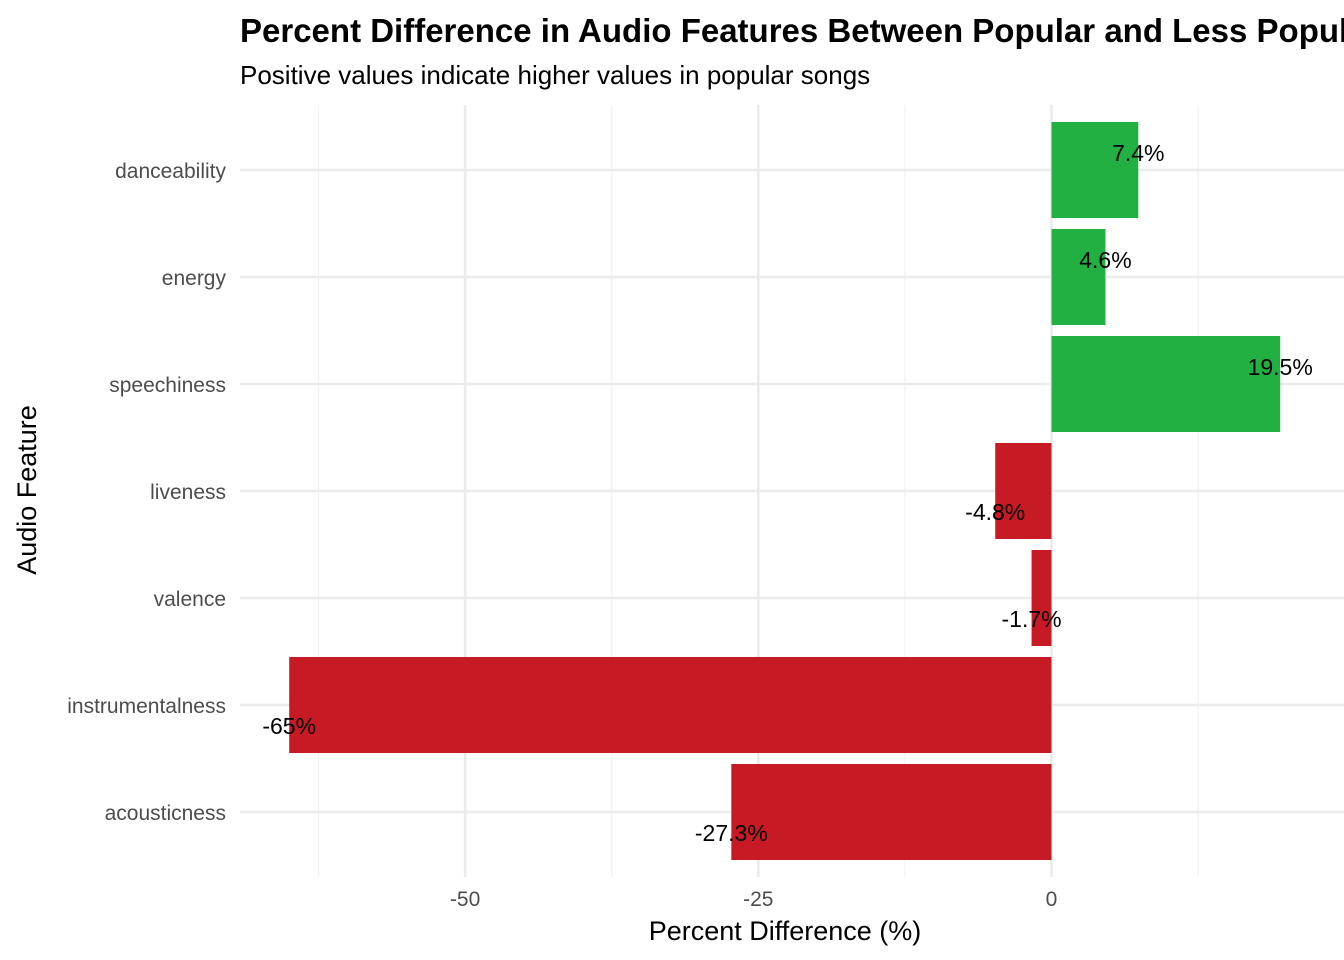  I want to click on y-axis-title: Audio Feature, so click(27, 490).